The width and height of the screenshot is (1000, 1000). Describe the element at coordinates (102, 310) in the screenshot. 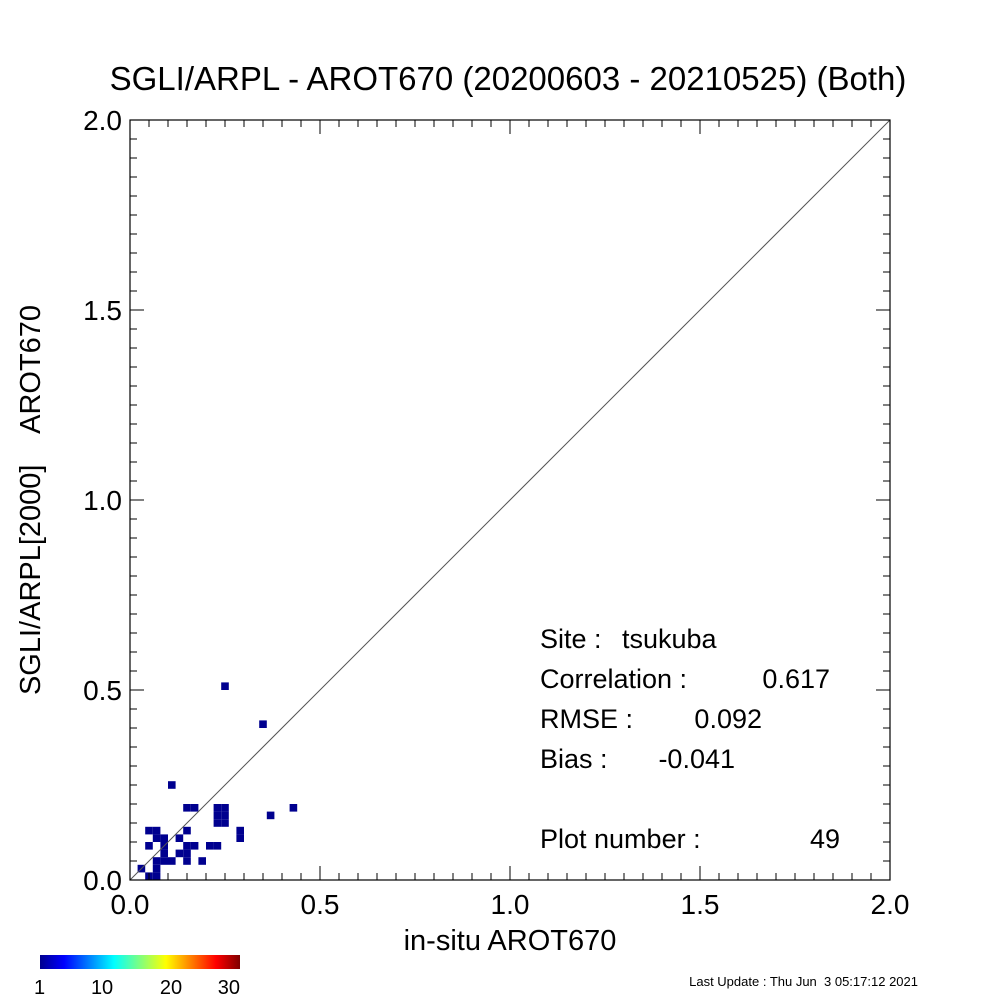

I see `y-tick-label: 1.5` at that location.